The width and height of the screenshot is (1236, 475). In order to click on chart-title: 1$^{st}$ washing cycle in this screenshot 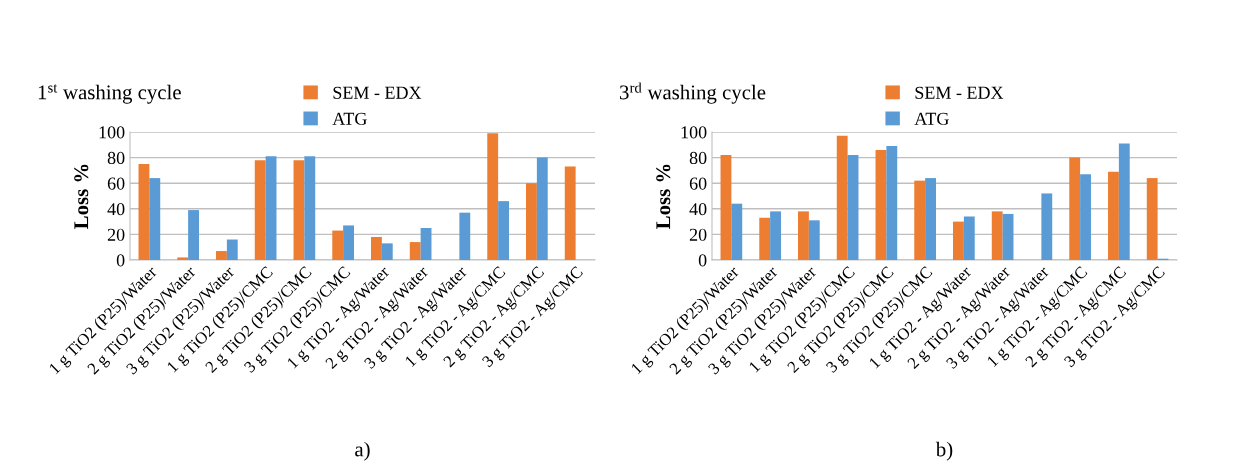, I will do `click(109, 94)`.